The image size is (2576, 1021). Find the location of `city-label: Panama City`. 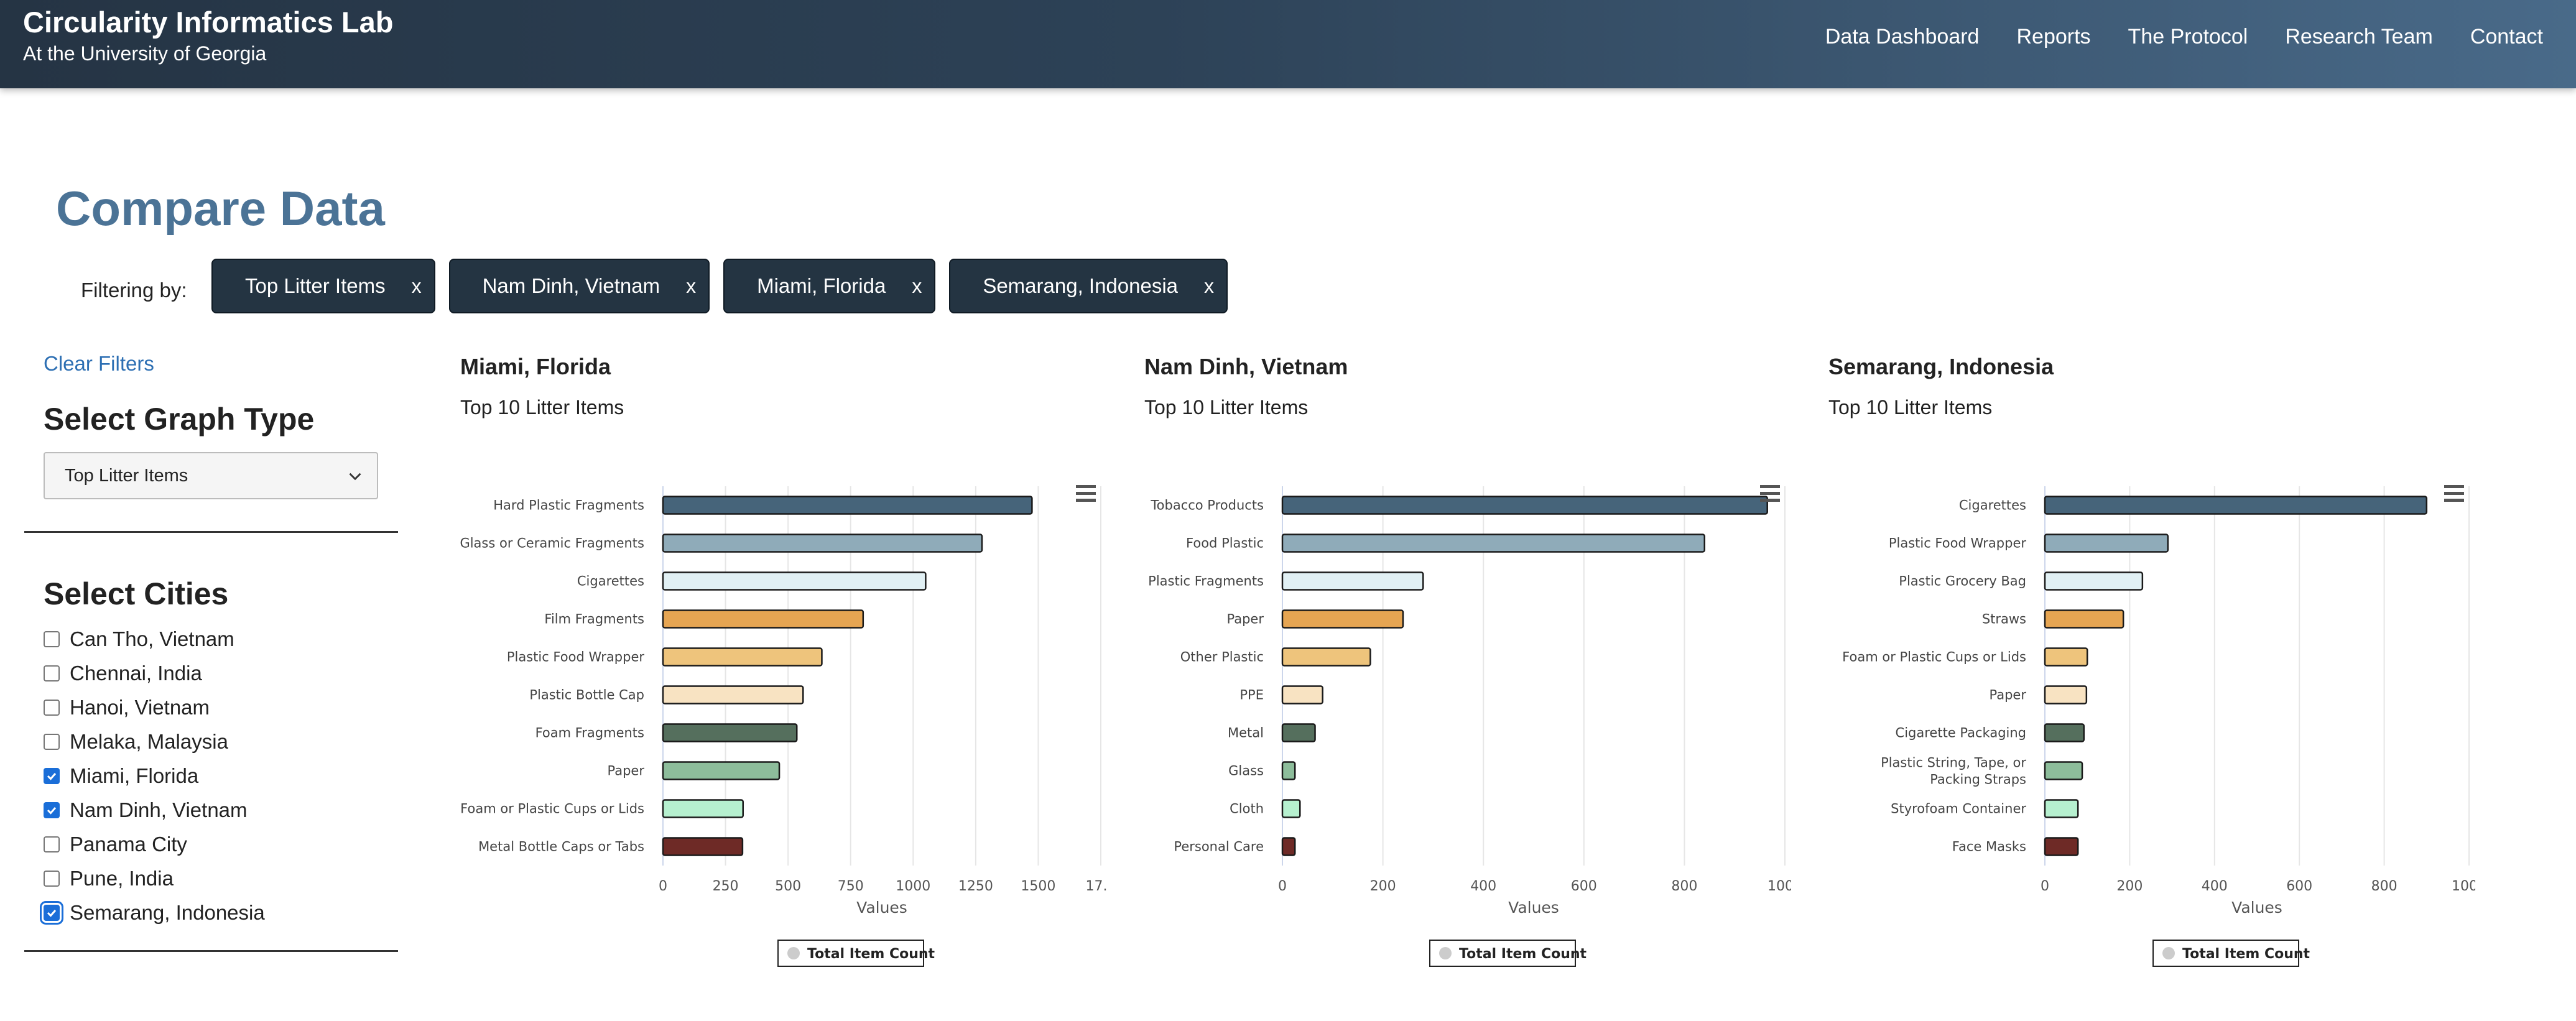

city-label: Panama City is located at coordinates (129, 844).